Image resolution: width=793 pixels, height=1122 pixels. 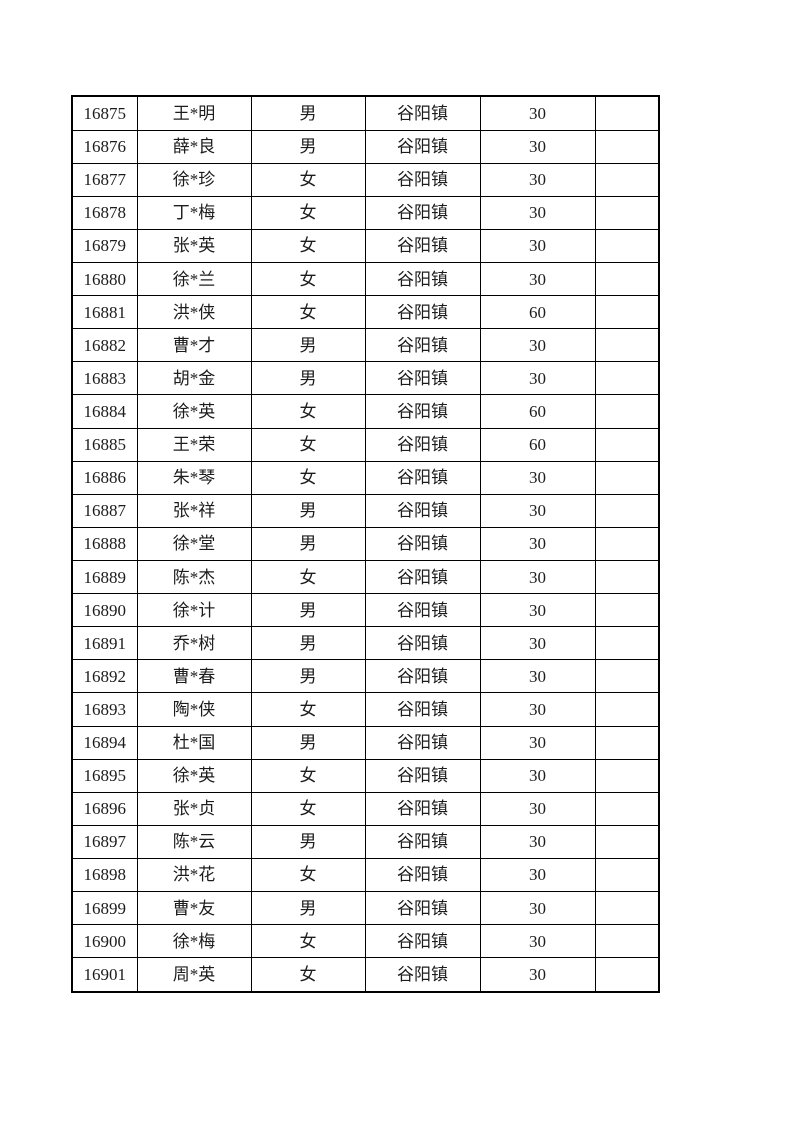 I want to click on cell-name: 胡*金, so click(x=194, y=378).